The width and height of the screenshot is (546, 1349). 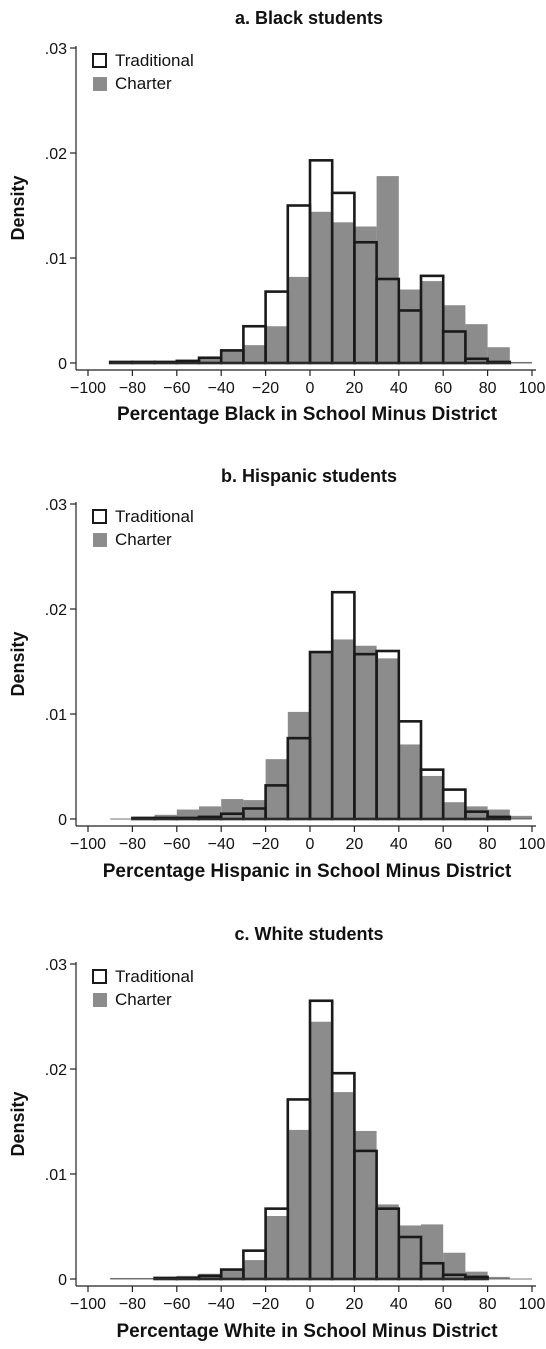 I want to click on x-tick-label: −40, so click(x=221, y=1304).